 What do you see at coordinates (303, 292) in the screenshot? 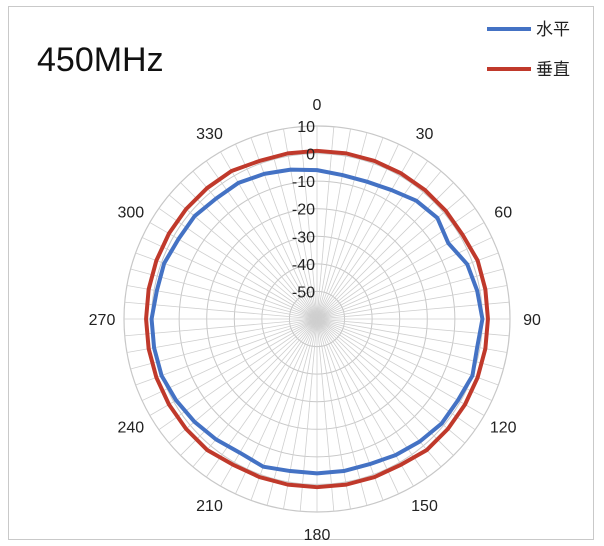
I see `radial-label: -50` at bounding box center [303, 292].